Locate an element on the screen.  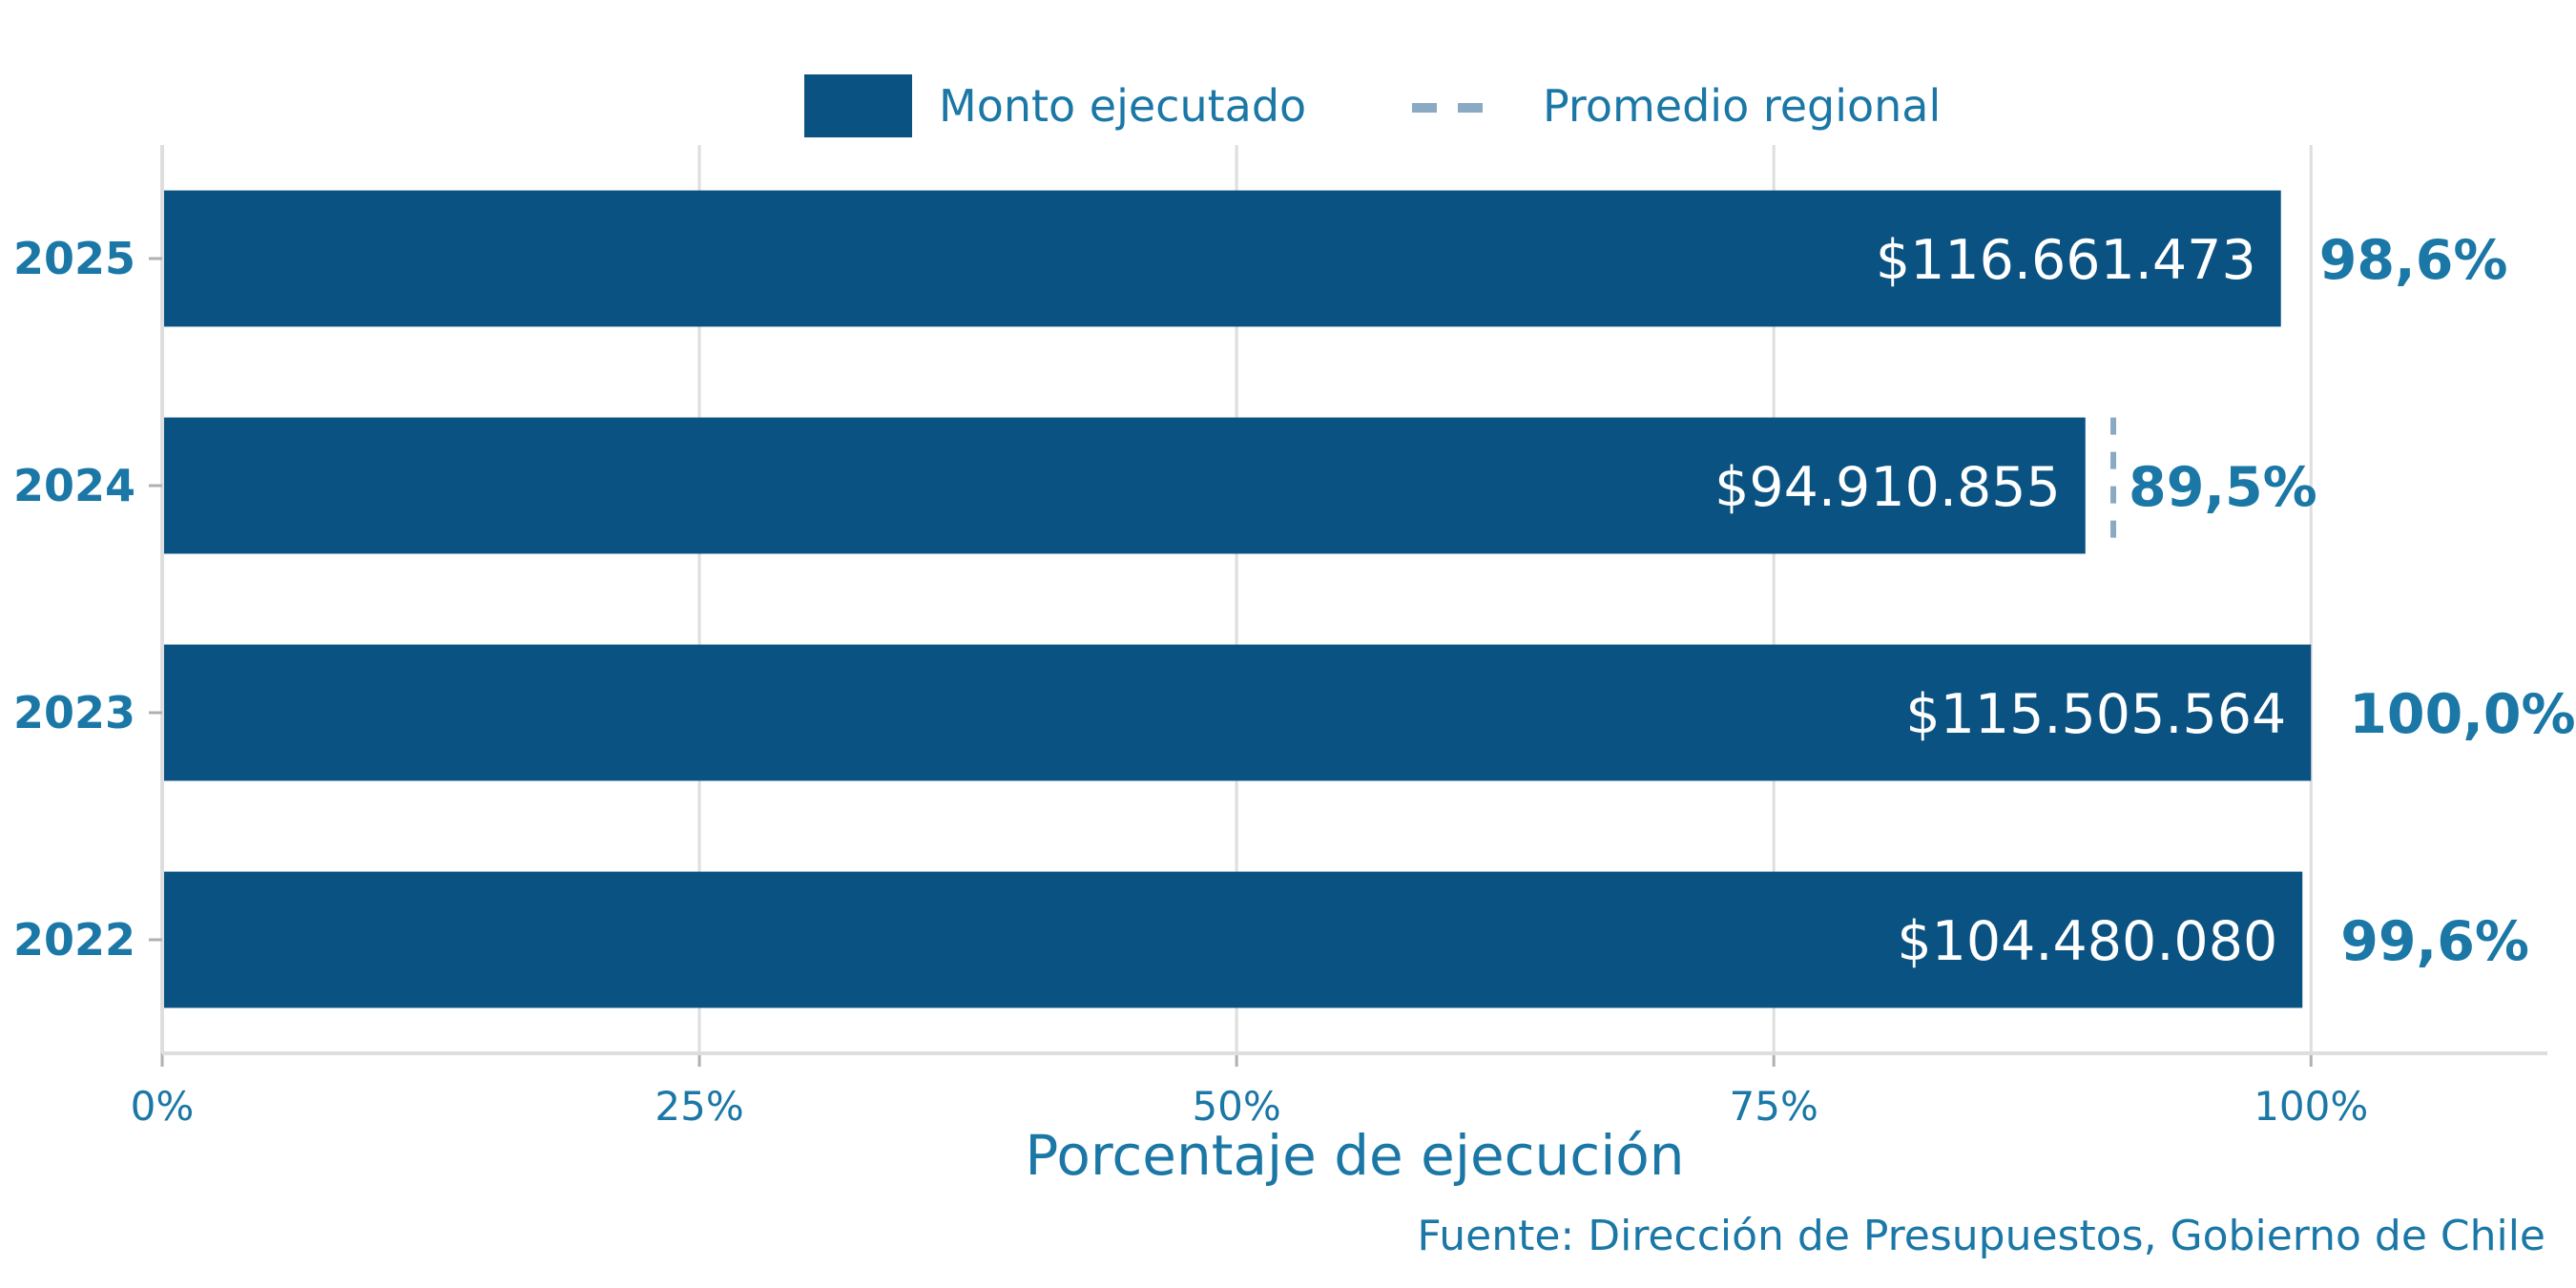
bar-percent-label: 89,5% is located at coordinates (2223, 487).